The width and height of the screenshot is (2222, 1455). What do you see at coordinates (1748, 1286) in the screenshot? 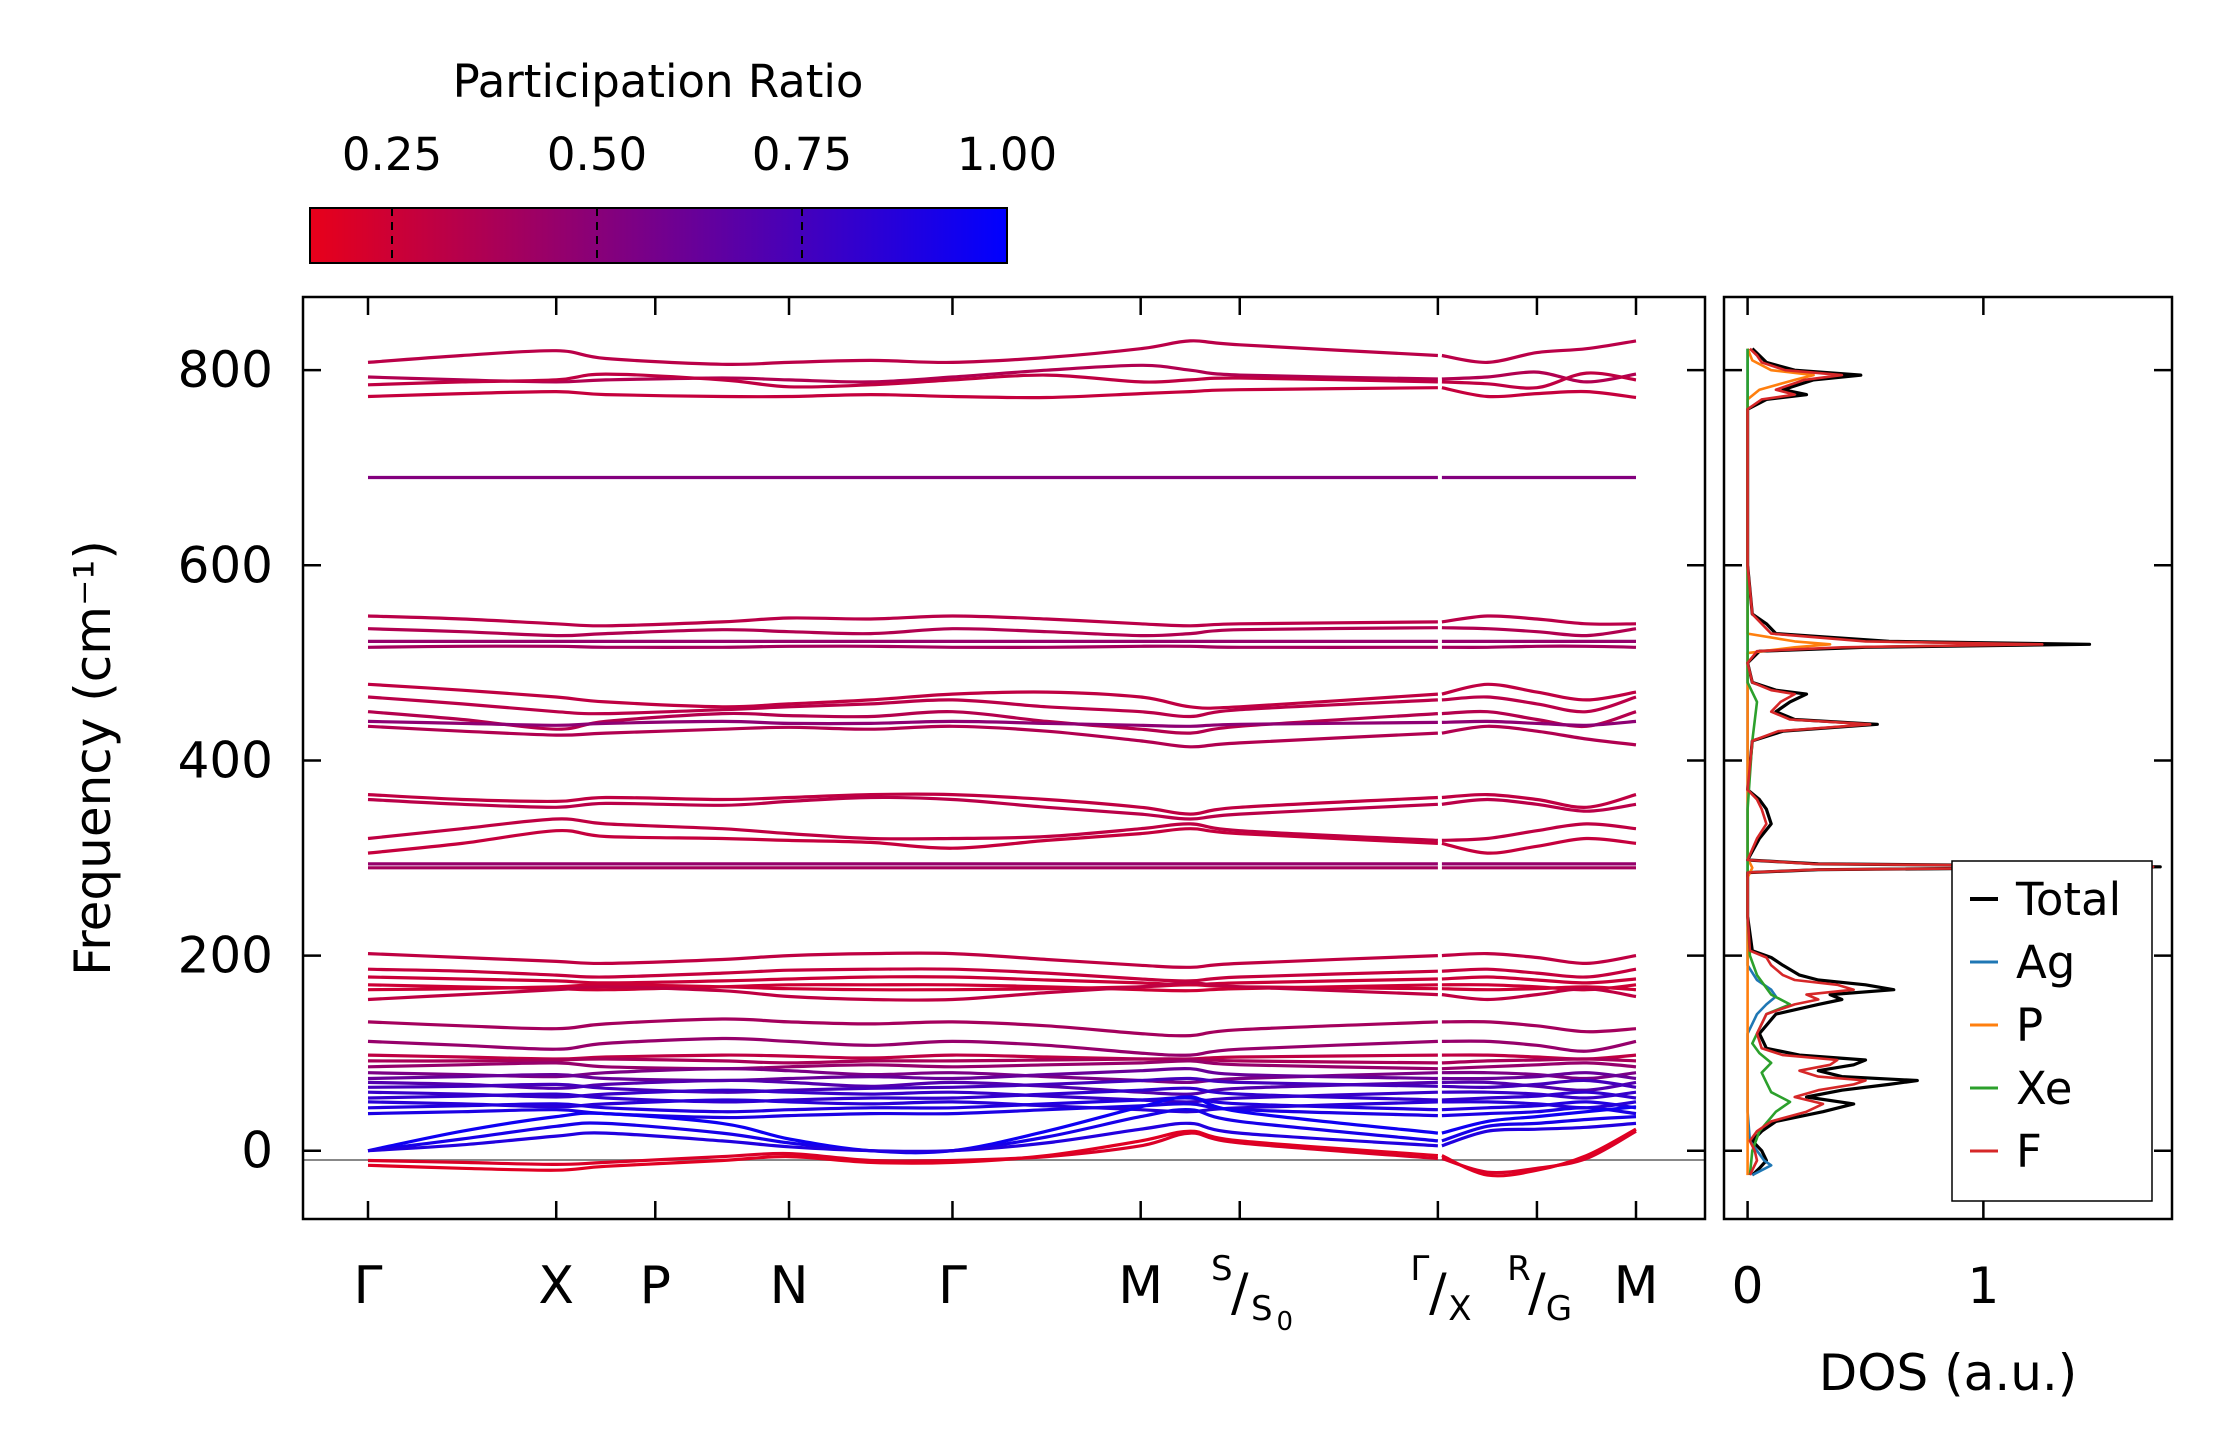
I see `dos-x-tick-label: 0` at bounding box center [1748, 1286].